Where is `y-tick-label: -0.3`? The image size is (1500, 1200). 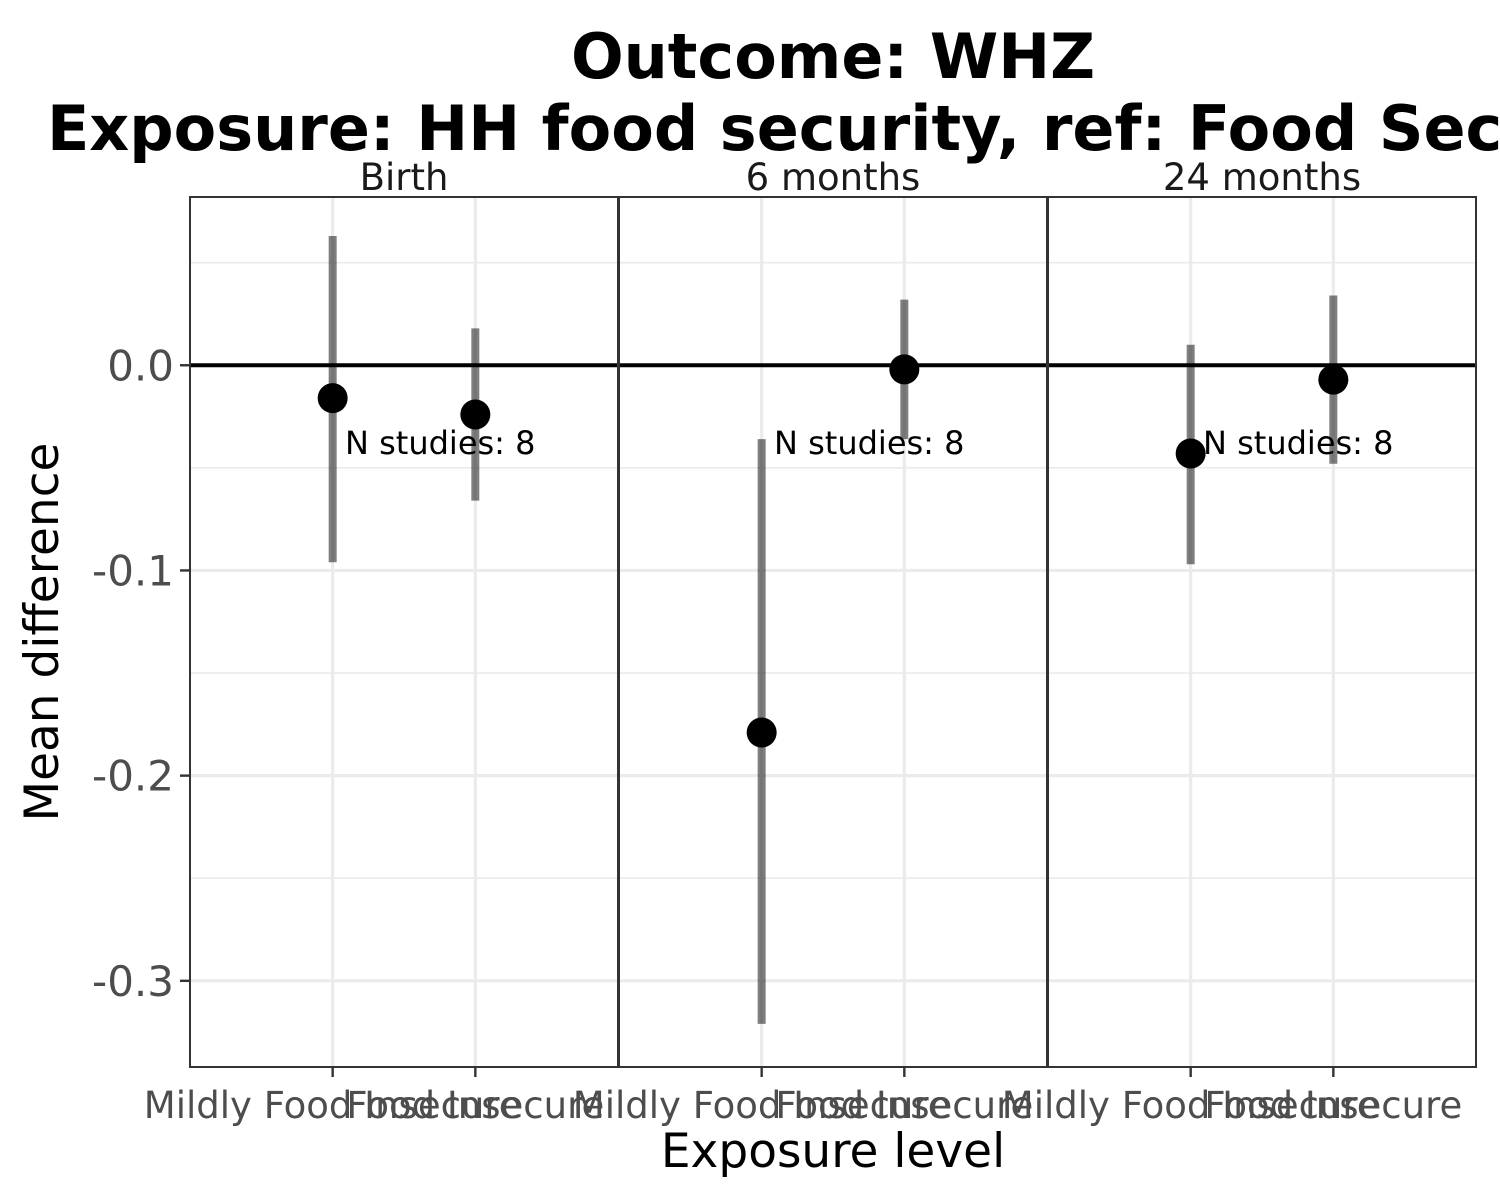
y-tick-label: -0.3 is located at coordinates (133, 981).